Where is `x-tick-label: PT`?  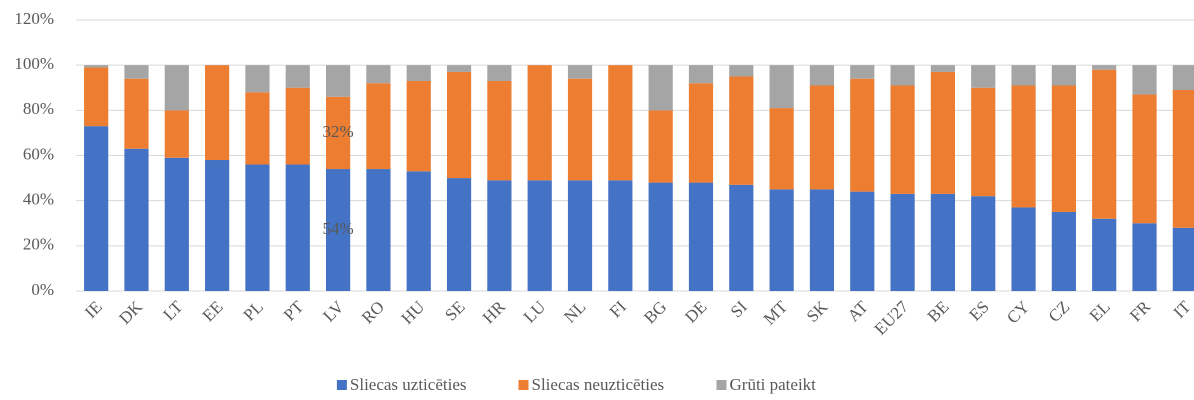 x-tick-label: PT is located at coordinates (294, 311).